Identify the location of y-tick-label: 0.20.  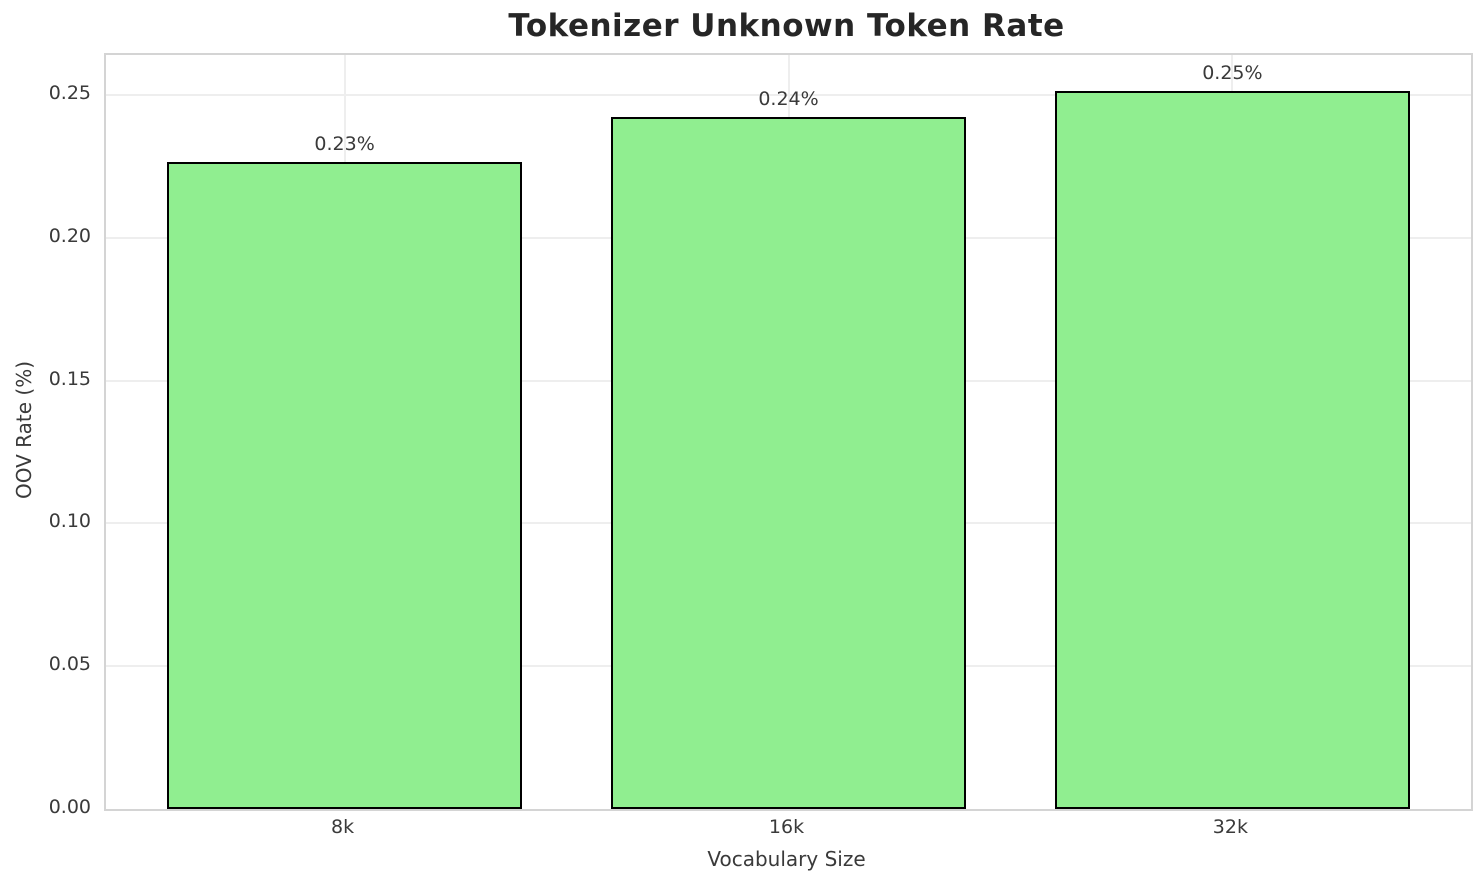
(69, 235).